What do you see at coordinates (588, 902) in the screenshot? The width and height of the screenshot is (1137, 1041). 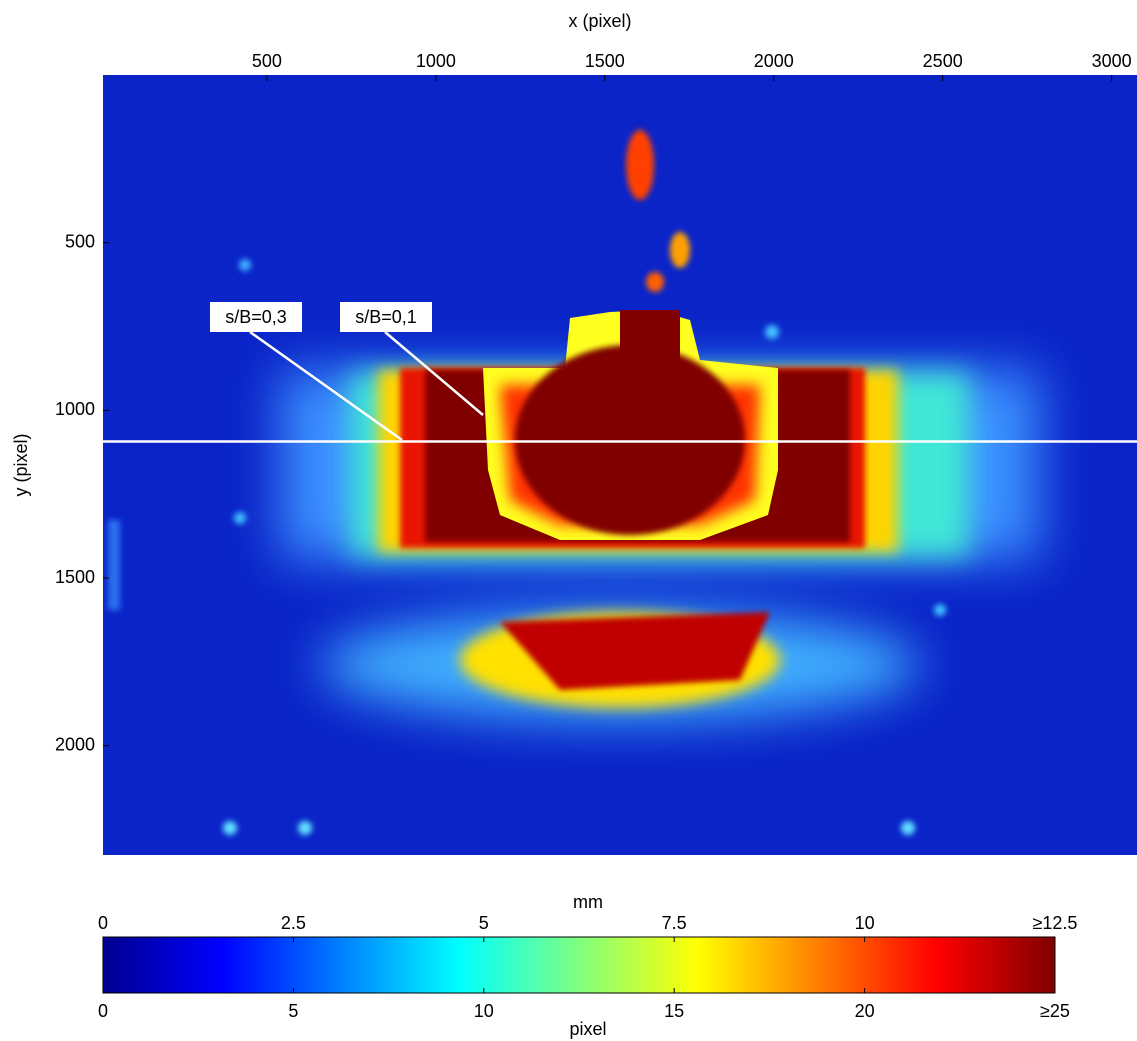 I see `colorbar-top-label: mm` at bounding box center [588, 902].